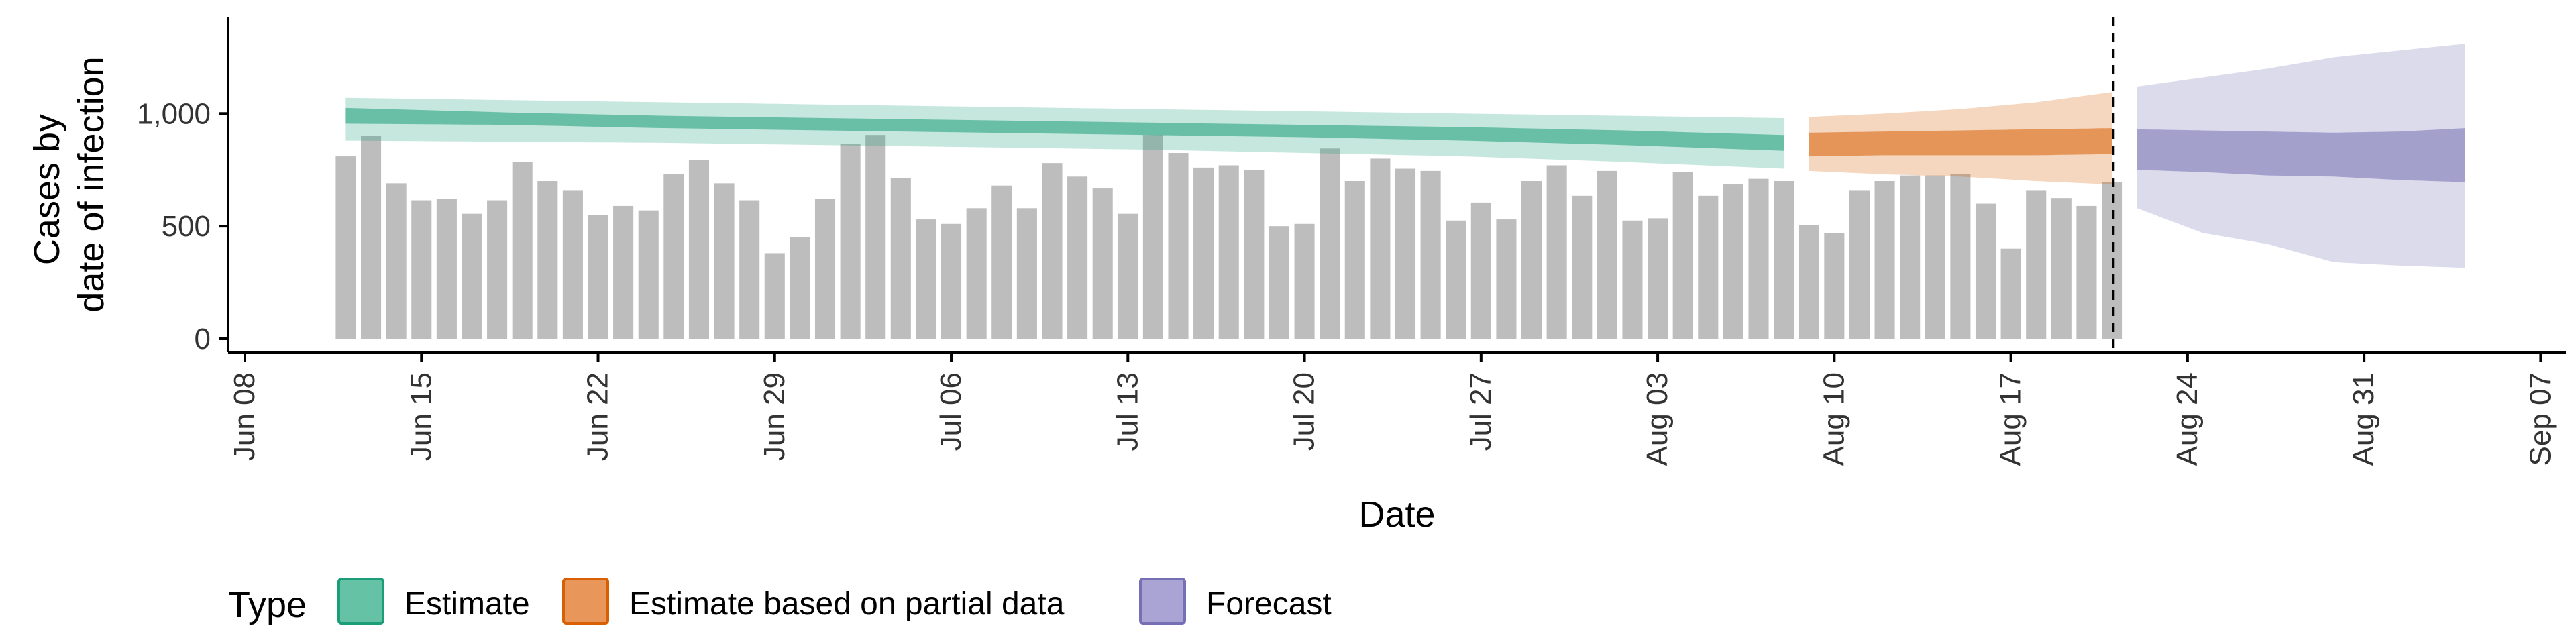  Describe the element at coordinates (1833, 419) in the screenshot. I see `x-tick-label: Aug 10` at that location.